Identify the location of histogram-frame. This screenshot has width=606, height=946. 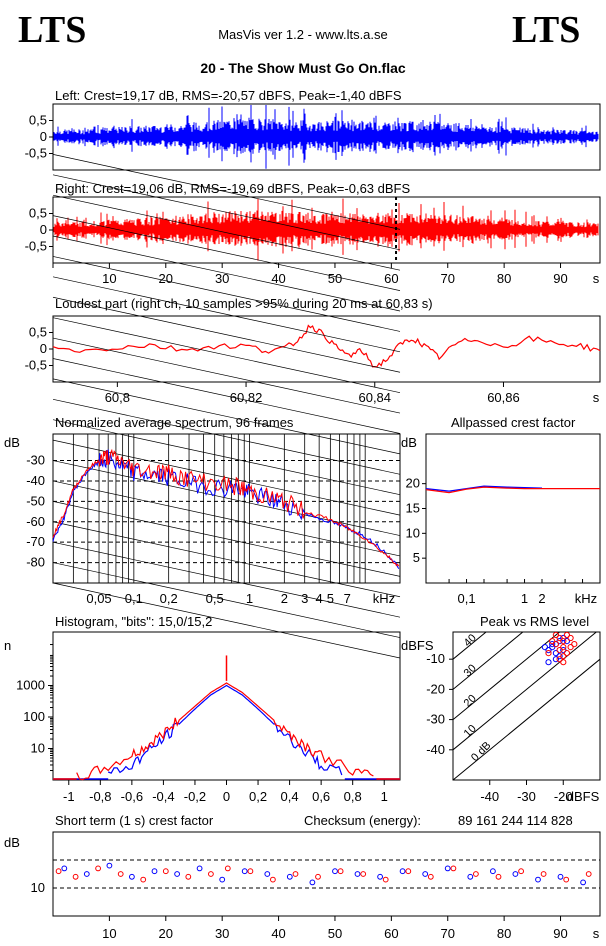
(226, 706).